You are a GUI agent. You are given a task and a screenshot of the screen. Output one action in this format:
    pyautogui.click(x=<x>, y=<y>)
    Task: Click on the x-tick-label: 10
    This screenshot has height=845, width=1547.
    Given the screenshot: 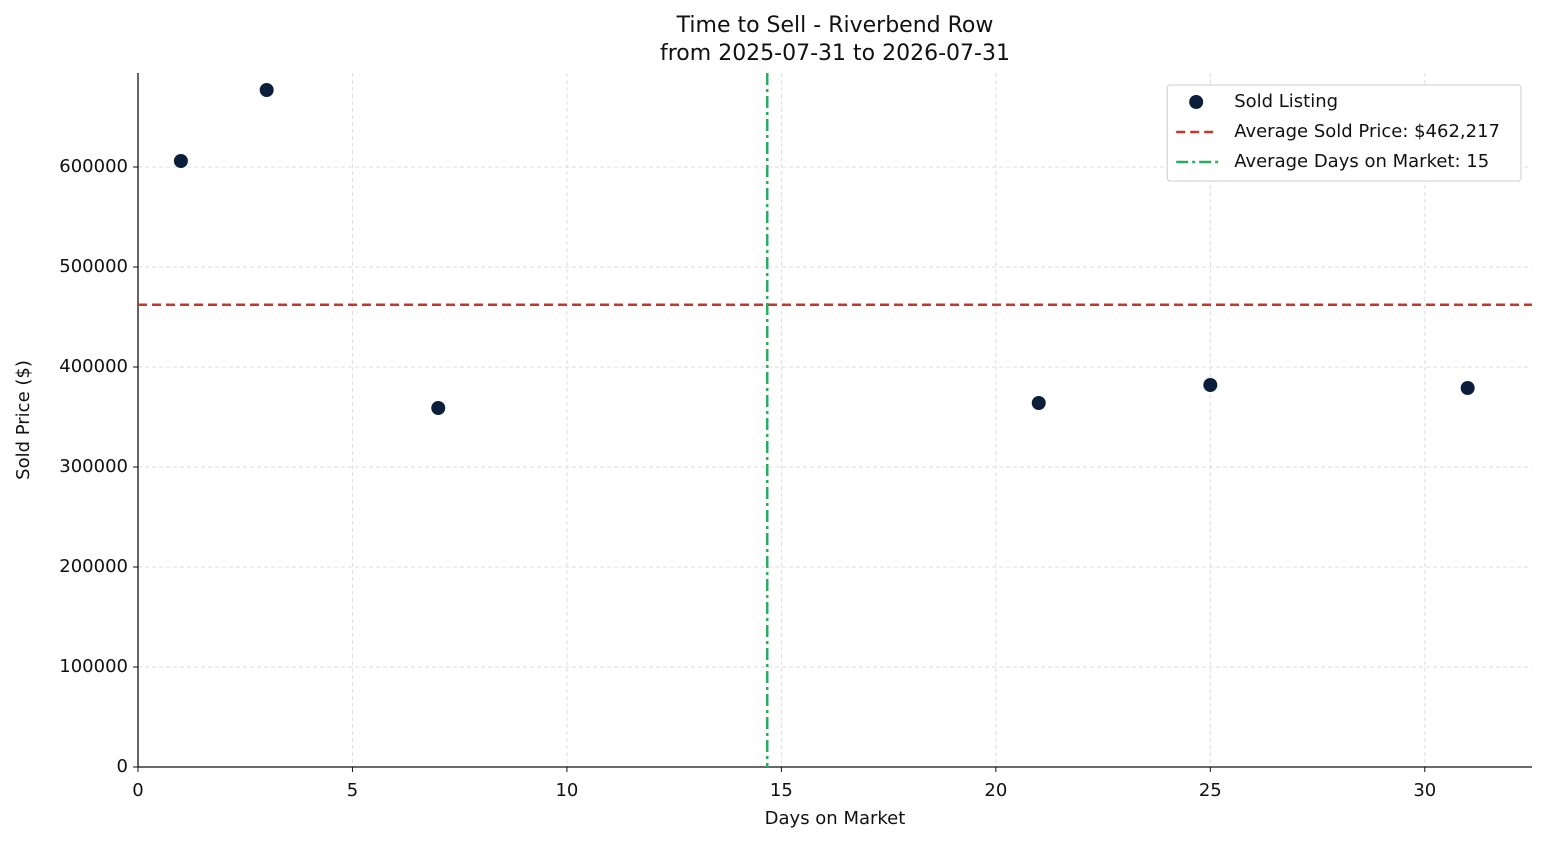 What is the action you would take?
    pyautogui.click(x=566, y=790)
    